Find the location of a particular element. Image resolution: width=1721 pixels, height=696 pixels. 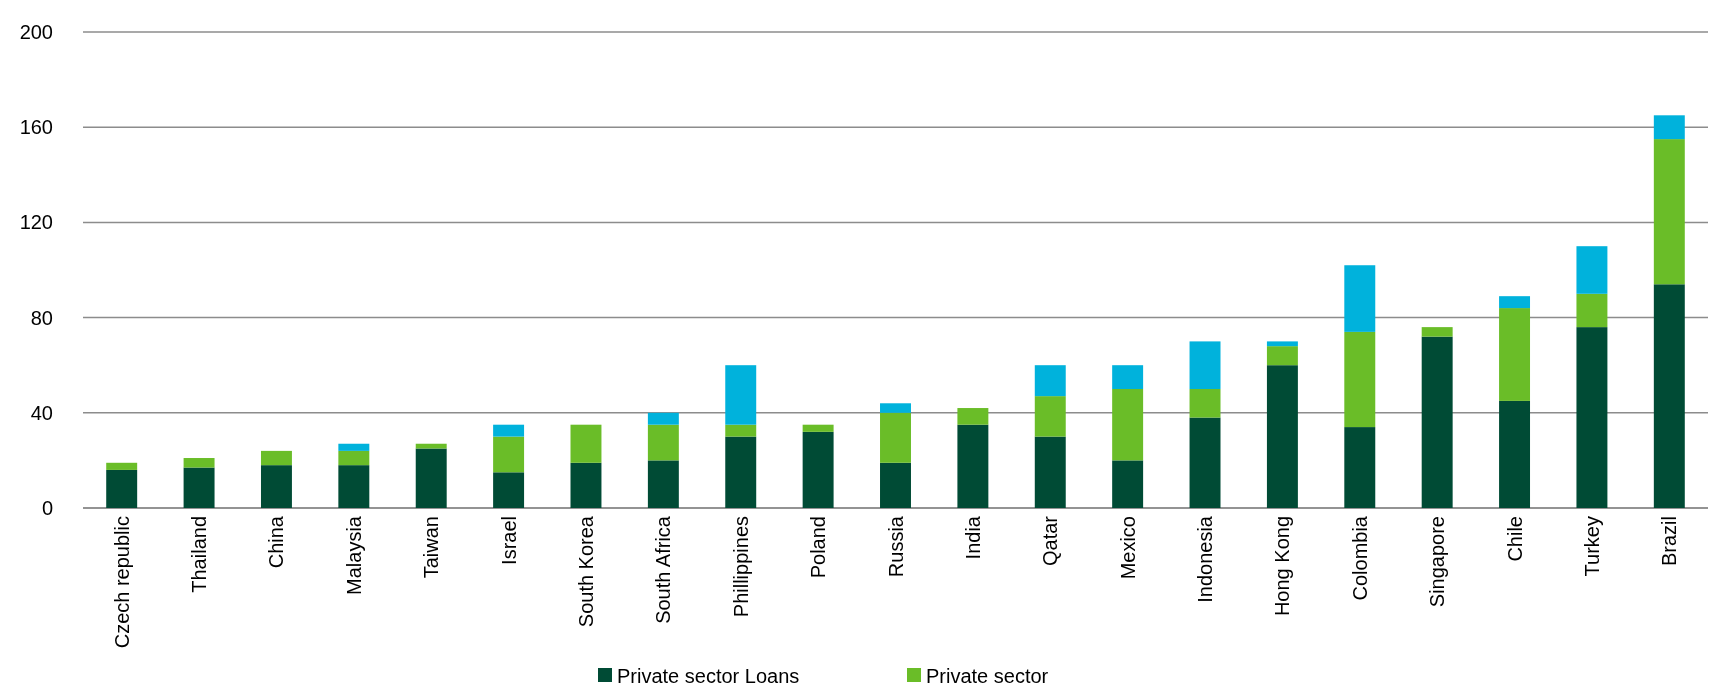

x-tick-label: India is located at coordinates (972, 537).